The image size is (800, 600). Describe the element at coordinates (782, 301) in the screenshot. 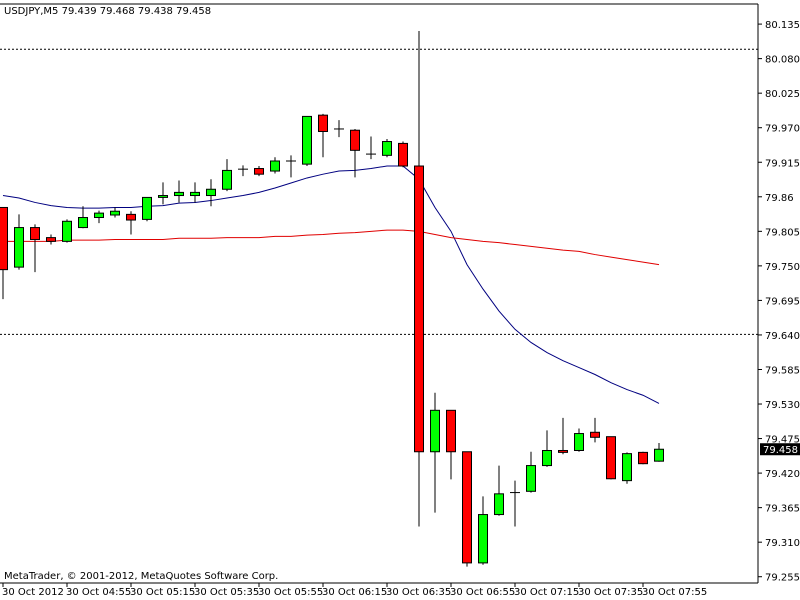

I see `y-tick-label: 79.695` at that location.